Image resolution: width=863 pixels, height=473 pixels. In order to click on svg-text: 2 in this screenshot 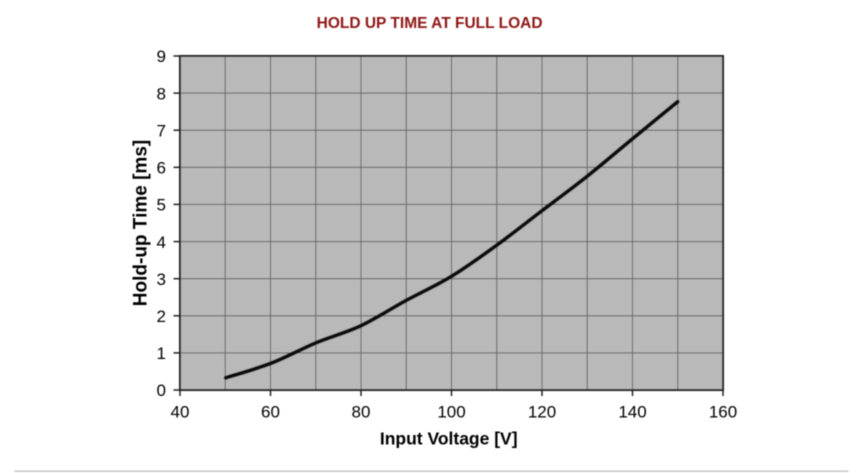, I will do `click(161, 316)`.